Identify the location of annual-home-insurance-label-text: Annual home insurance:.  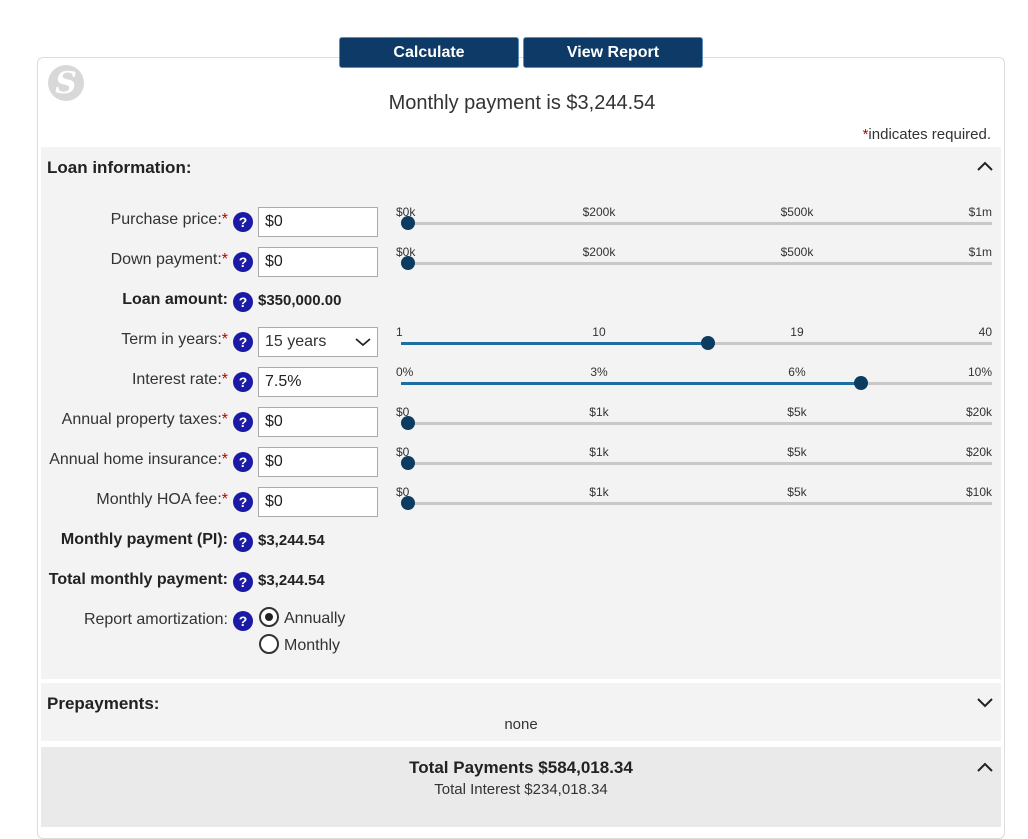
(135, 459).